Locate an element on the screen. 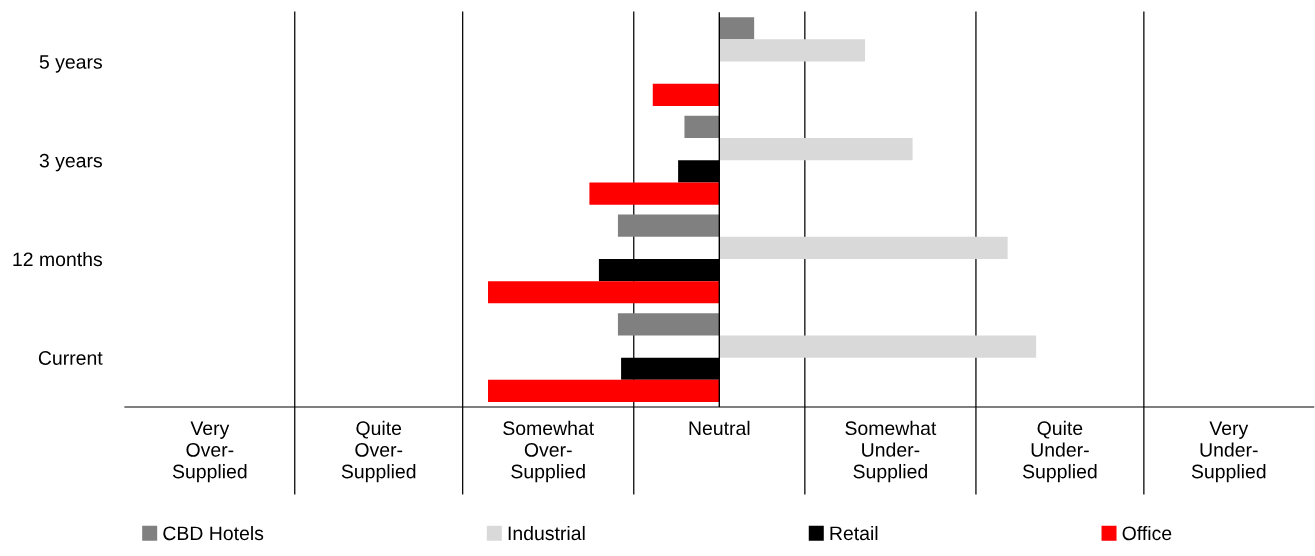  text: Quite Over- Supplied is located at coordinates (378, 451).